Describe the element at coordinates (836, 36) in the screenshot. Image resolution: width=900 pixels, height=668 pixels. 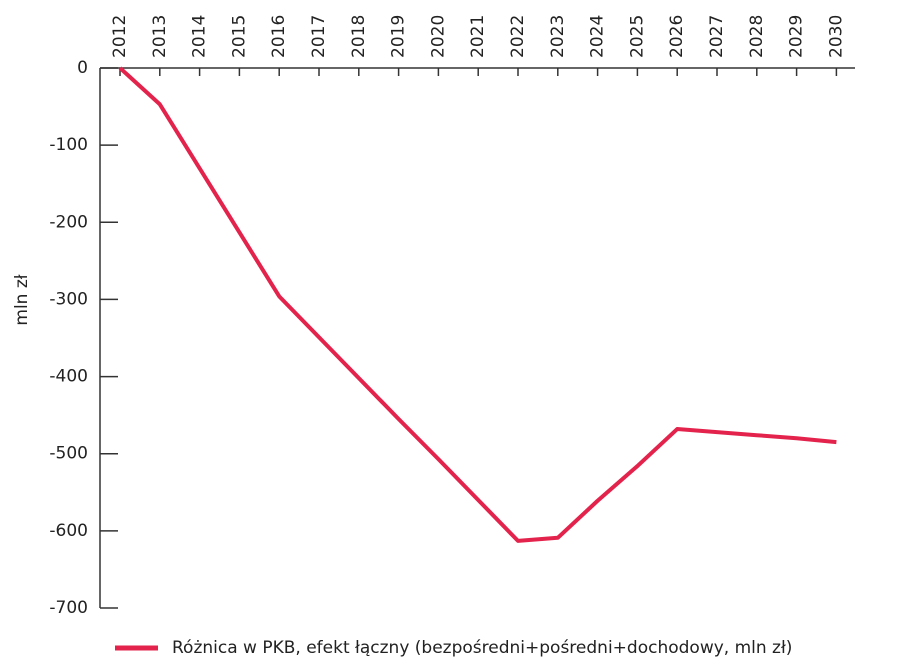
I see `x-tick-label: 2030` at that location.